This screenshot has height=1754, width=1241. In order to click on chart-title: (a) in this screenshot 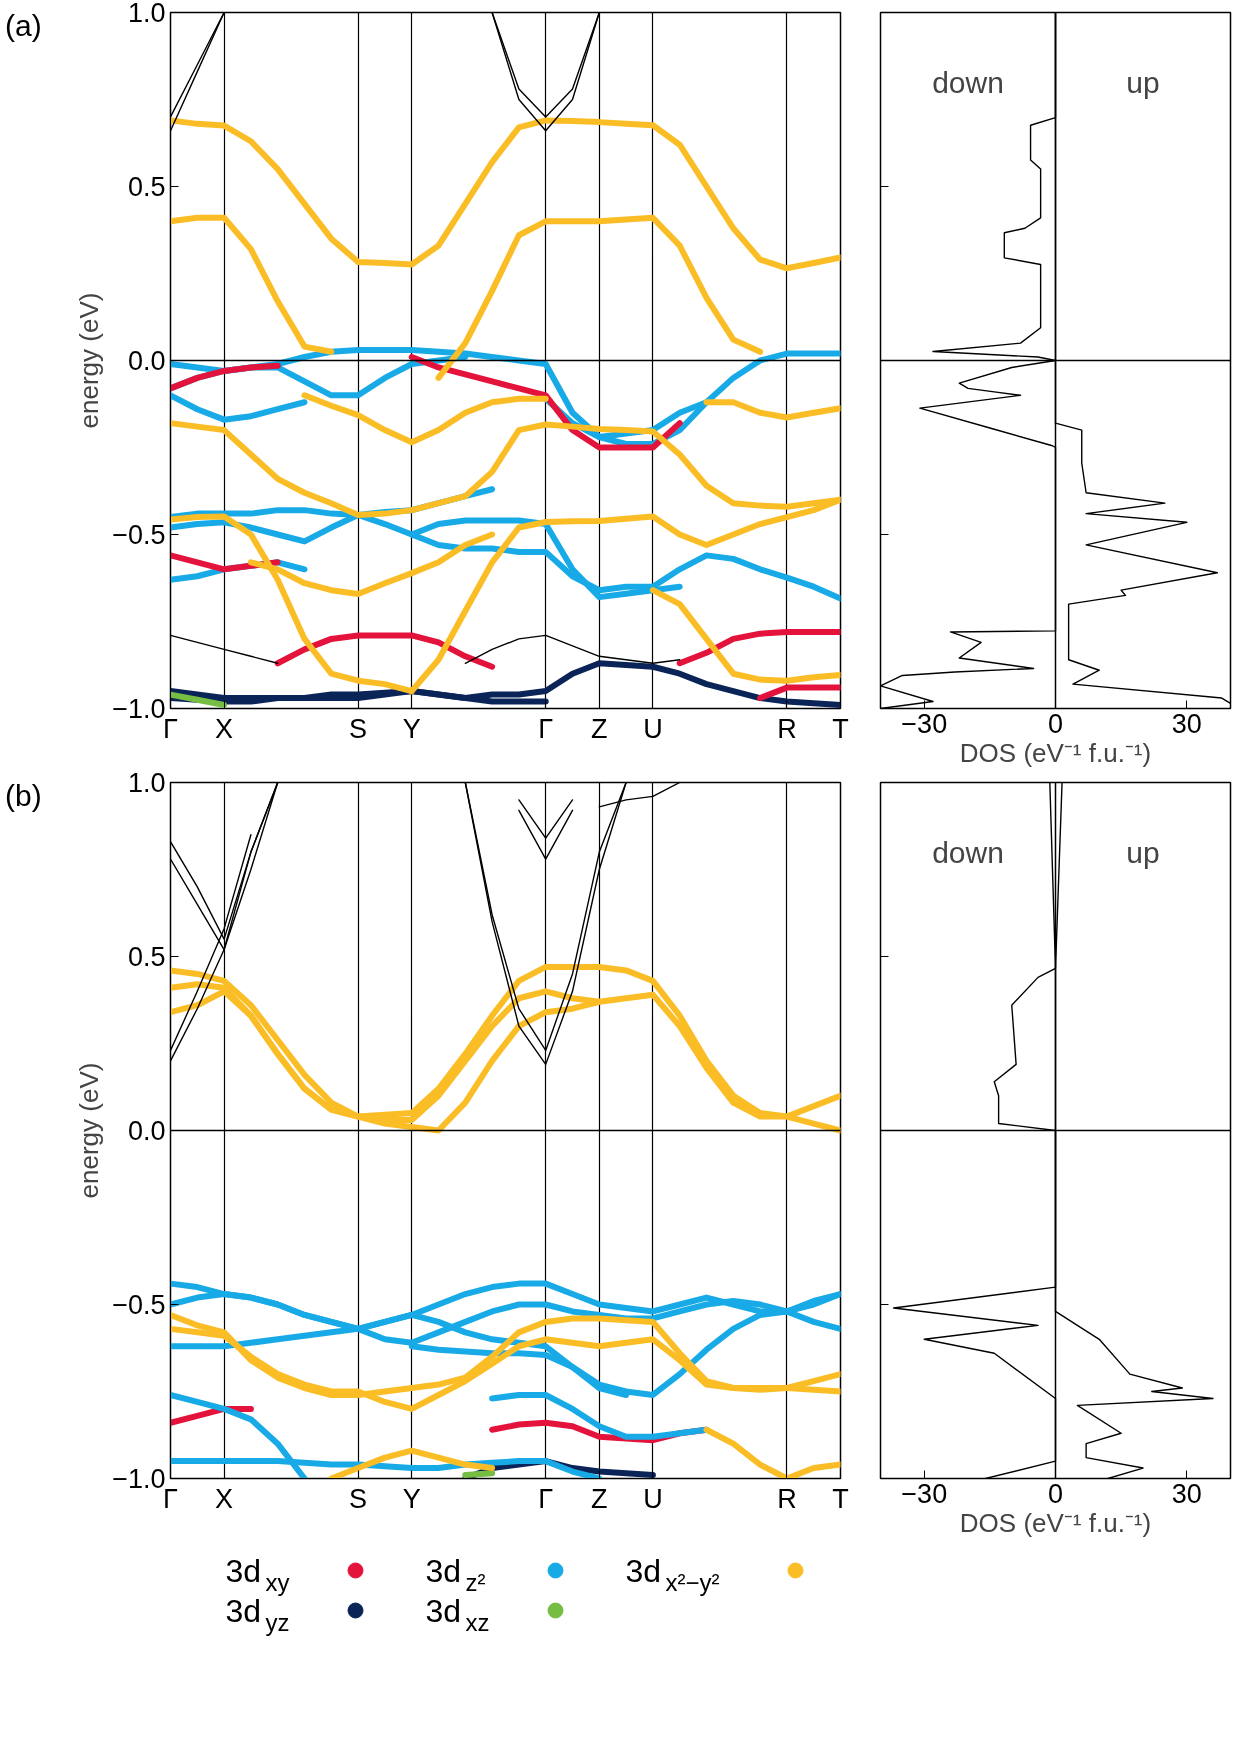, I will do `click(23, 26)`.